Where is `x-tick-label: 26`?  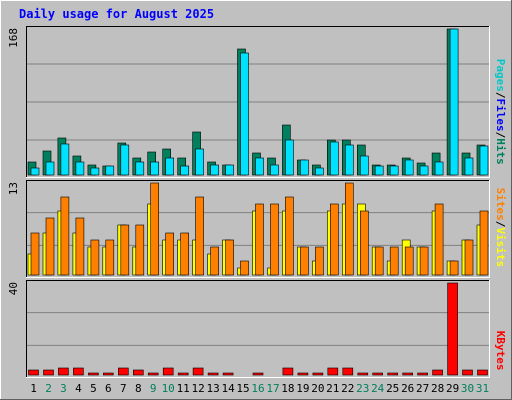
x-tick-label: 26 is located at coordinates (407, 388).